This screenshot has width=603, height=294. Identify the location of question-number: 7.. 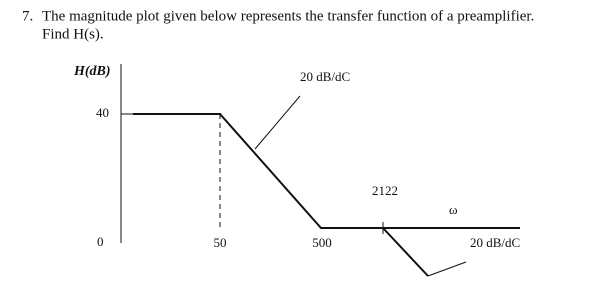
(27, 16).